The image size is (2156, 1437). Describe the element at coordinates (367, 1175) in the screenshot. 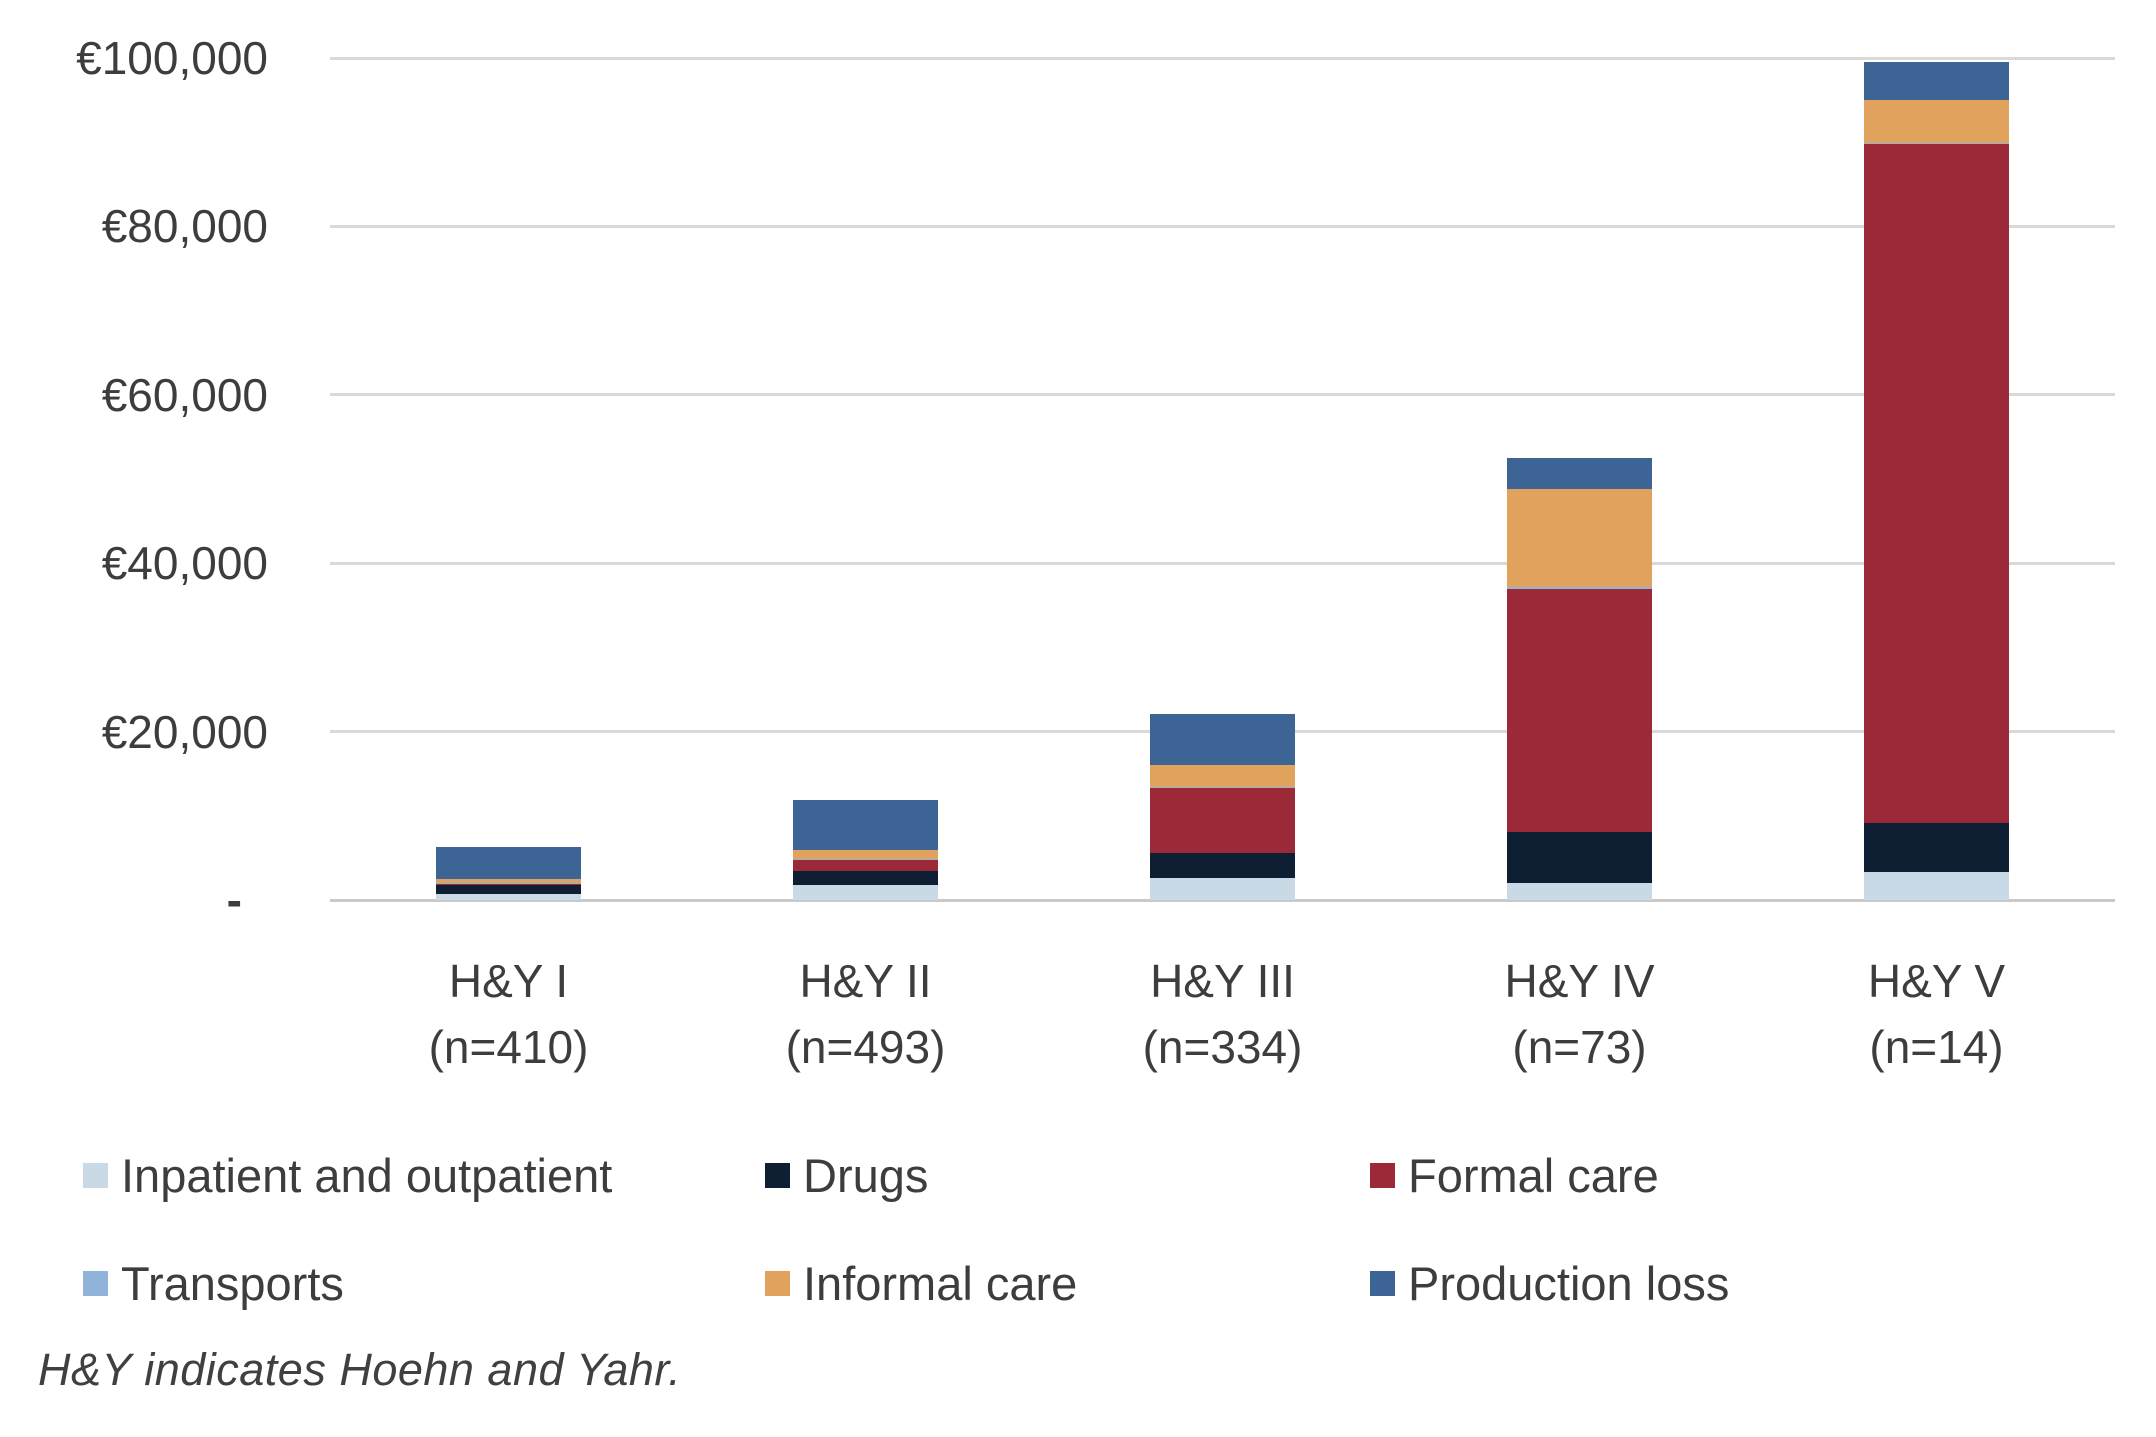

I see `legend-label: Inpatient and outpatient` at that location.